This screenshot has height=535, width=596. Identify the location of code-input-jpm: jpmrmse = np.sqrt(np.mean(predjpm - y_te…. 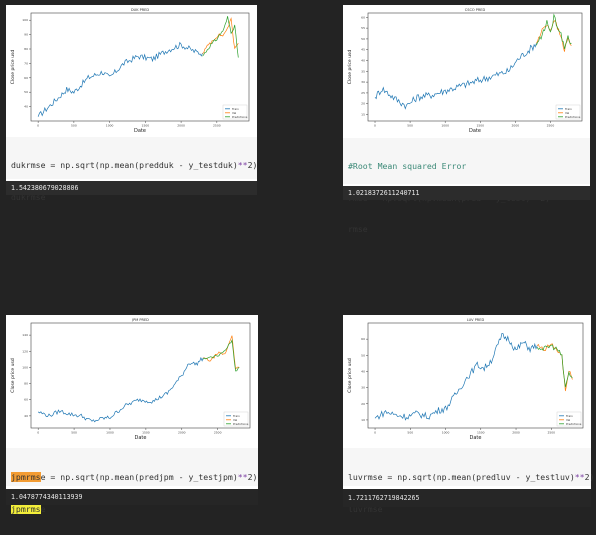
(132, 481).